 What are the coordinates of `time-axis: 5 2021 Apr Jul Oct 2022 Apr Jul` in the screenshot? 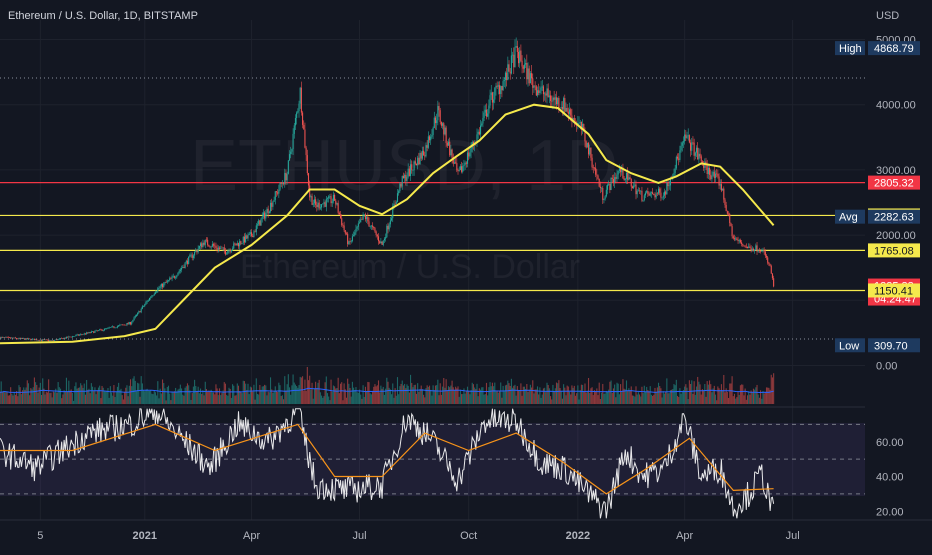 It's located at (418, 536).